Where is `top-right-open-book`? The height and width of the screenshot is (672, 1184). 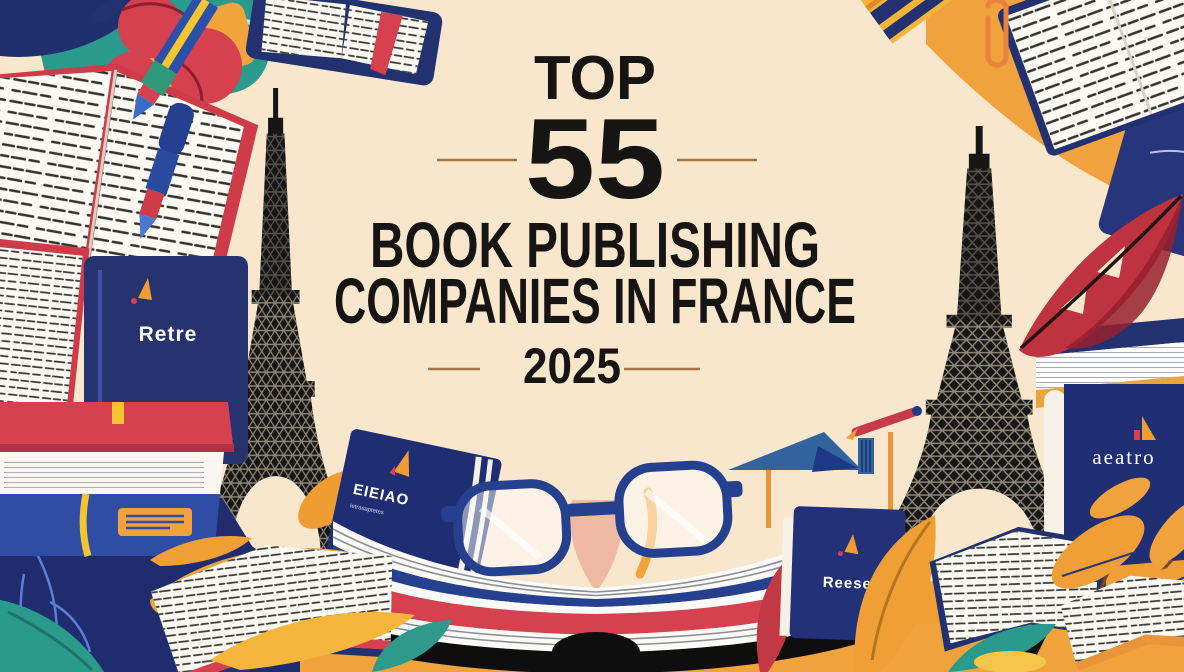
top-right-open-book is located at coordinates (1091, 78).